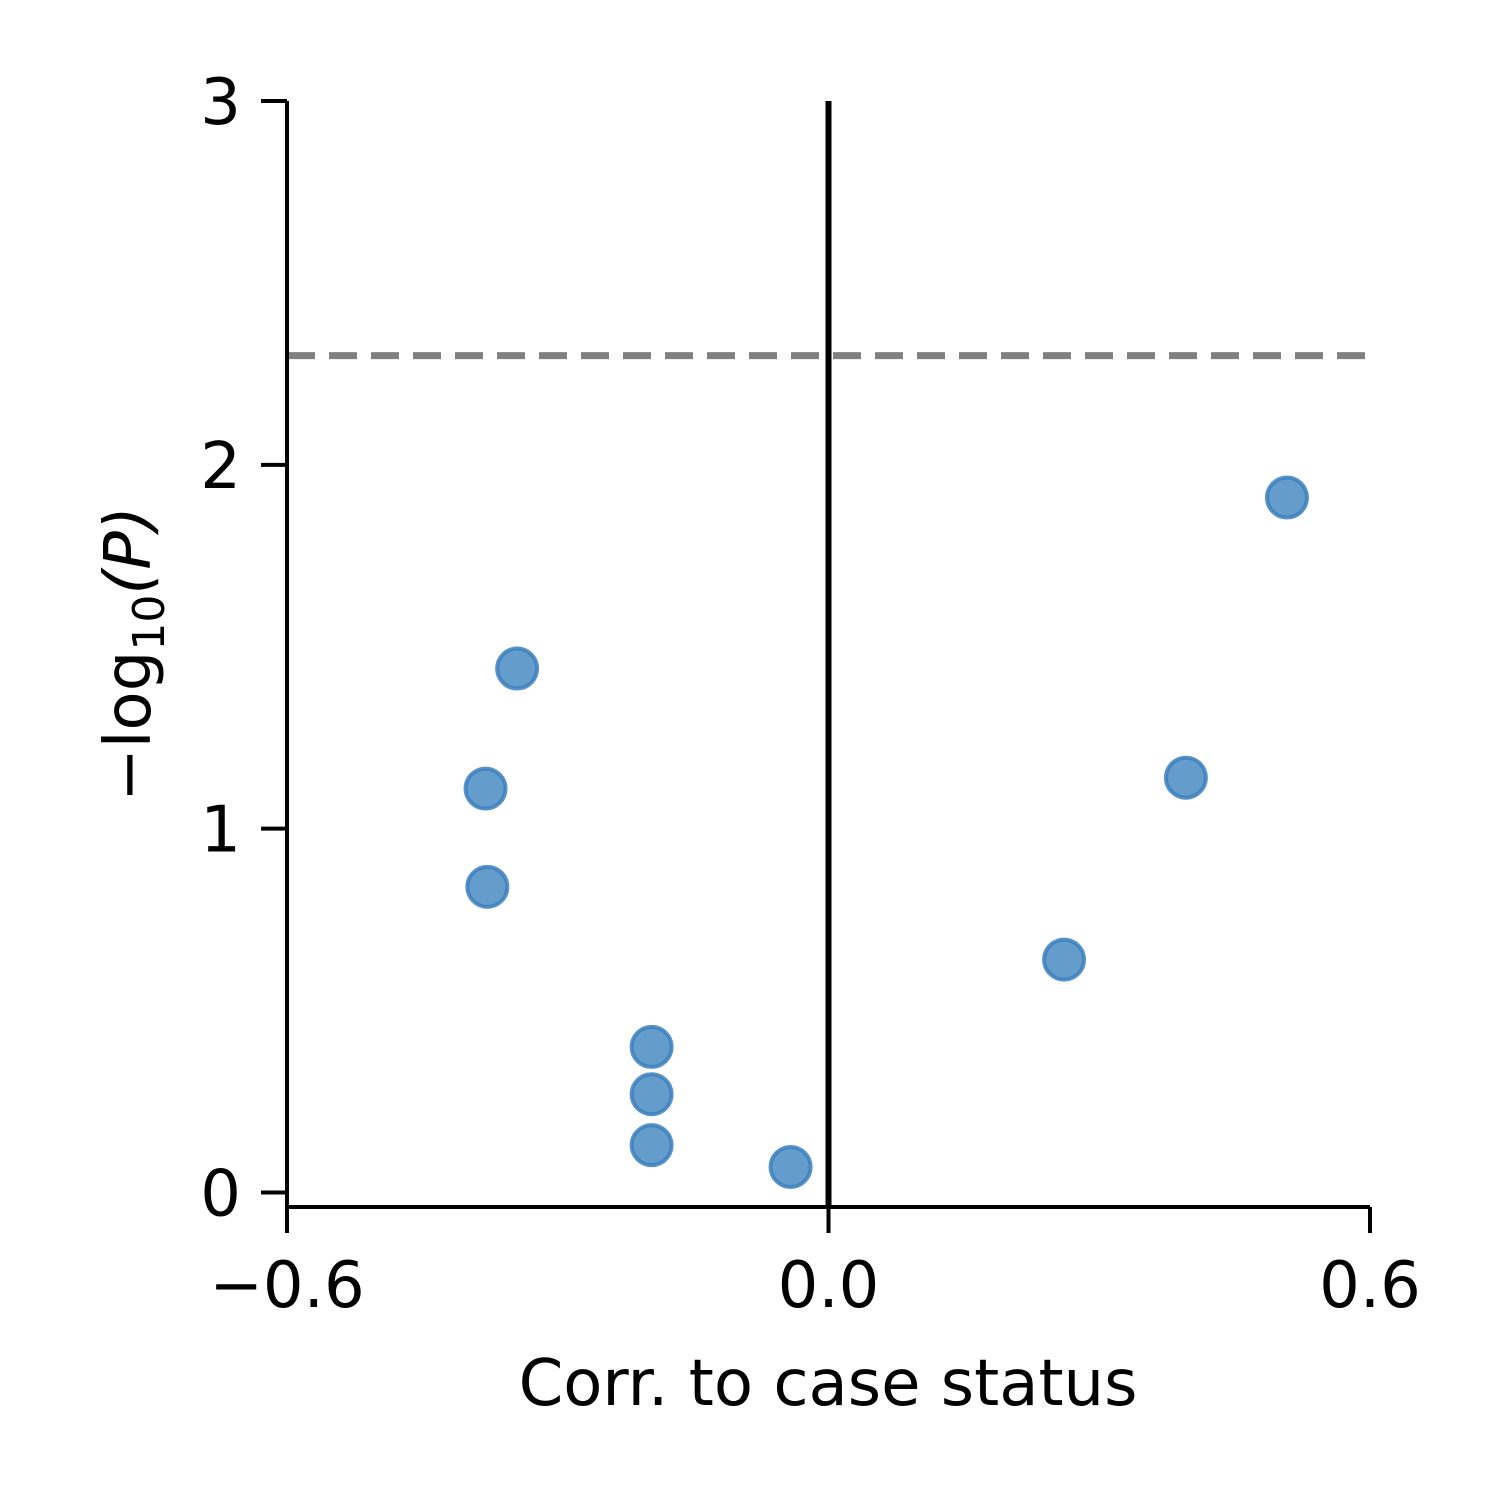 The height and width of the screenshot is (1500, 1500). Describe the element at coordinates (829, 1286) in the screenshot. I see `x-tick-label: 0.0` at that location.